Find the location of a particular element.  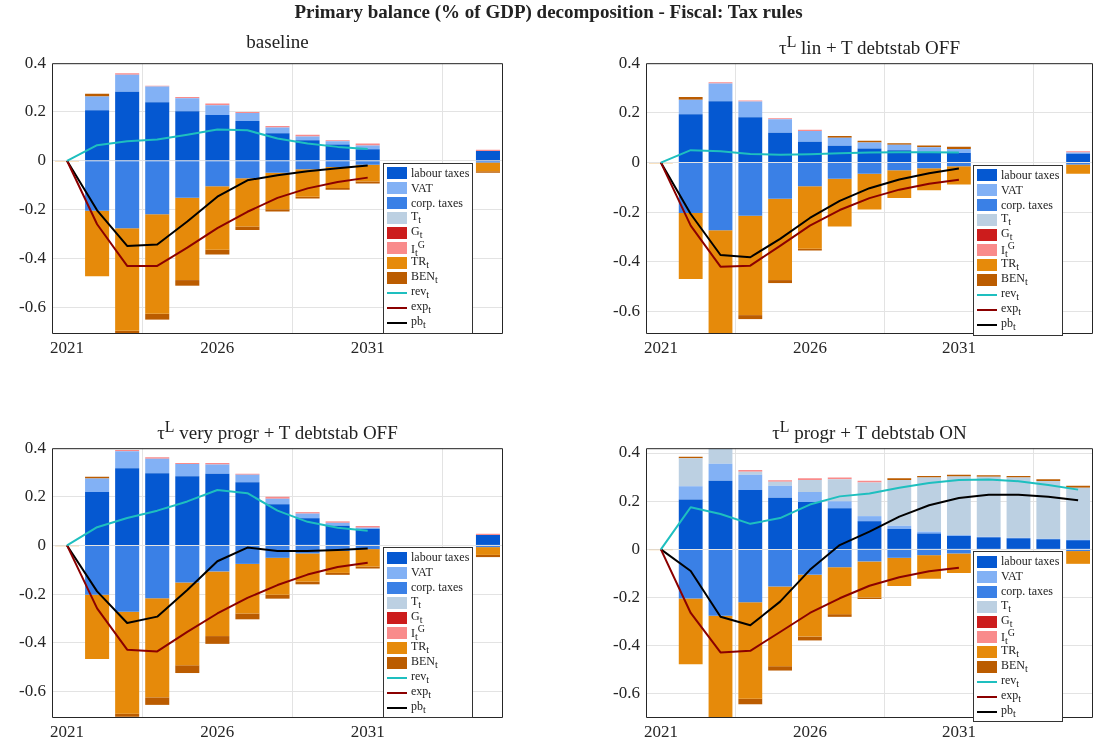

chart-title: τ$^{L}$ lin + T debtstab OFF is located at coordinates (869, 46).